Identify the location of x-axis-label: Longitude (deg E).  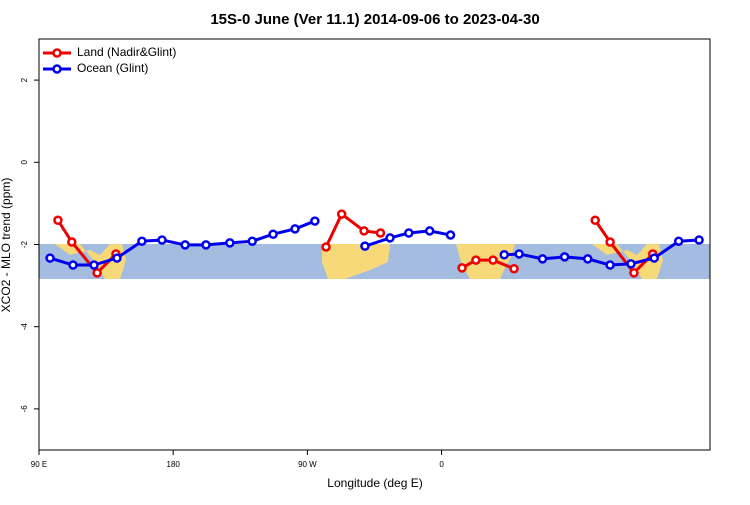
(374, 483).